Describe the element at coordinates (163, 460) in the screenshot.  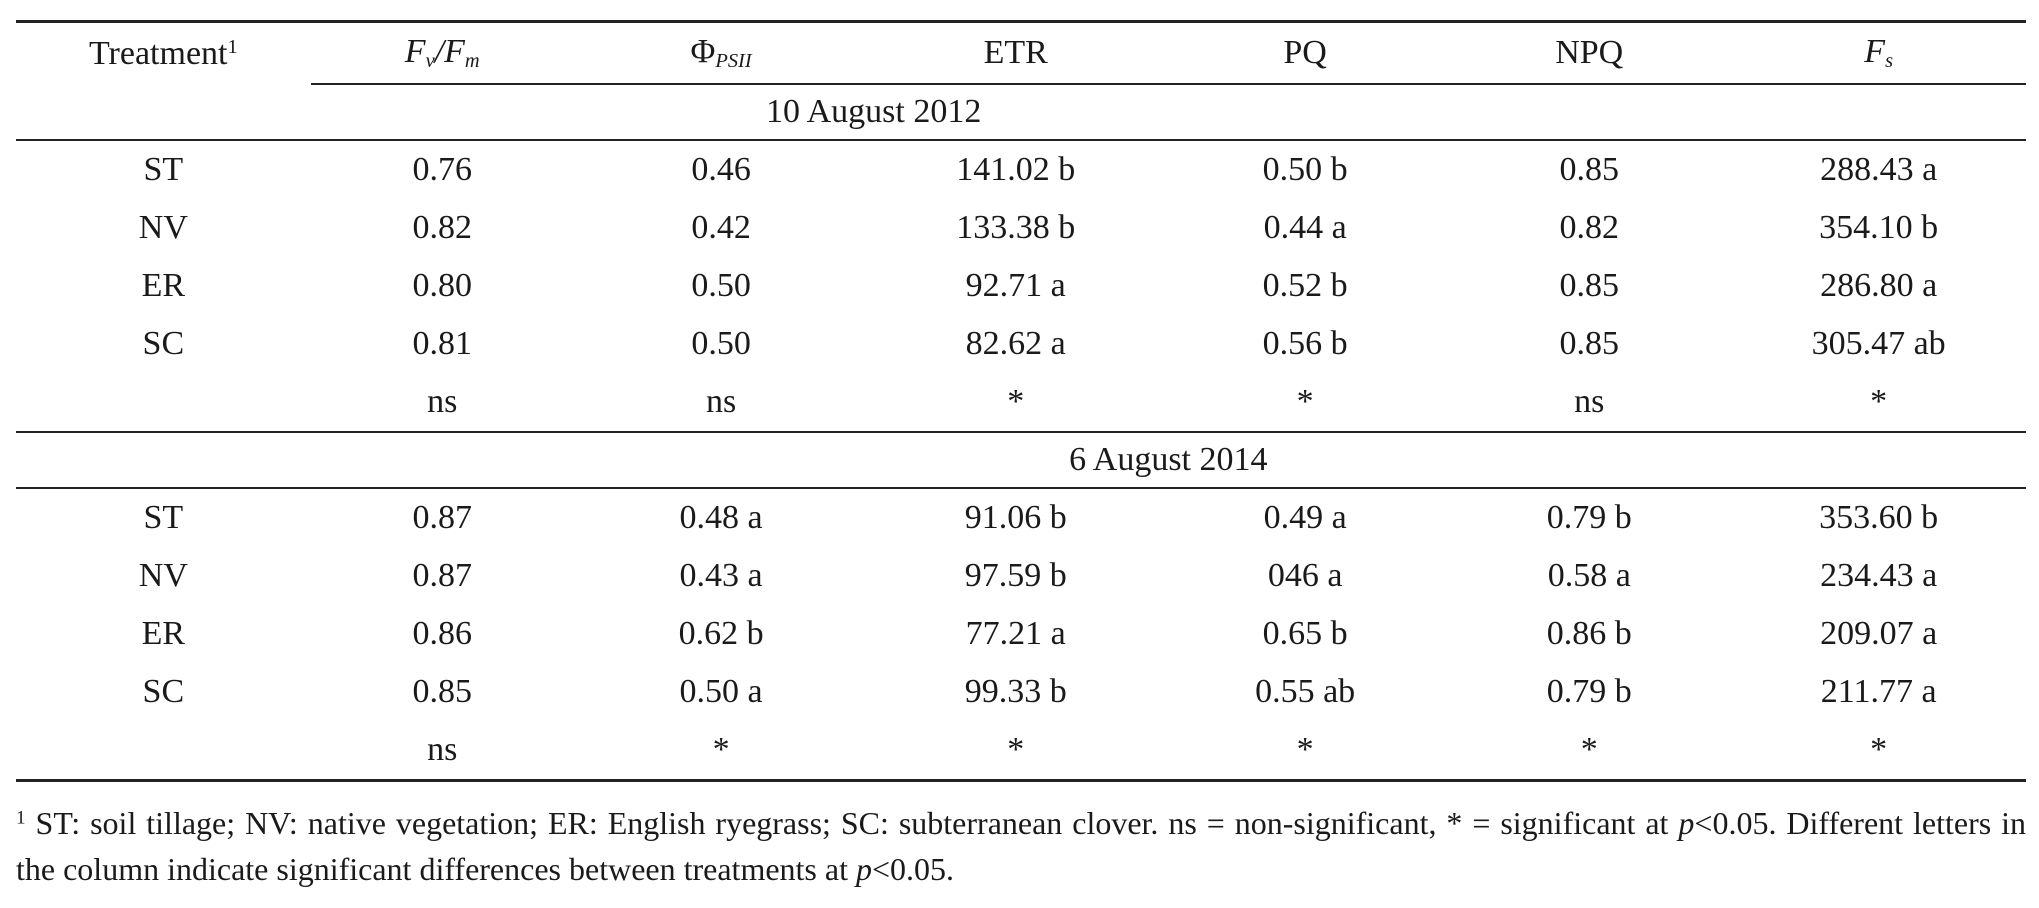
I see `section-date-blank` at that location.